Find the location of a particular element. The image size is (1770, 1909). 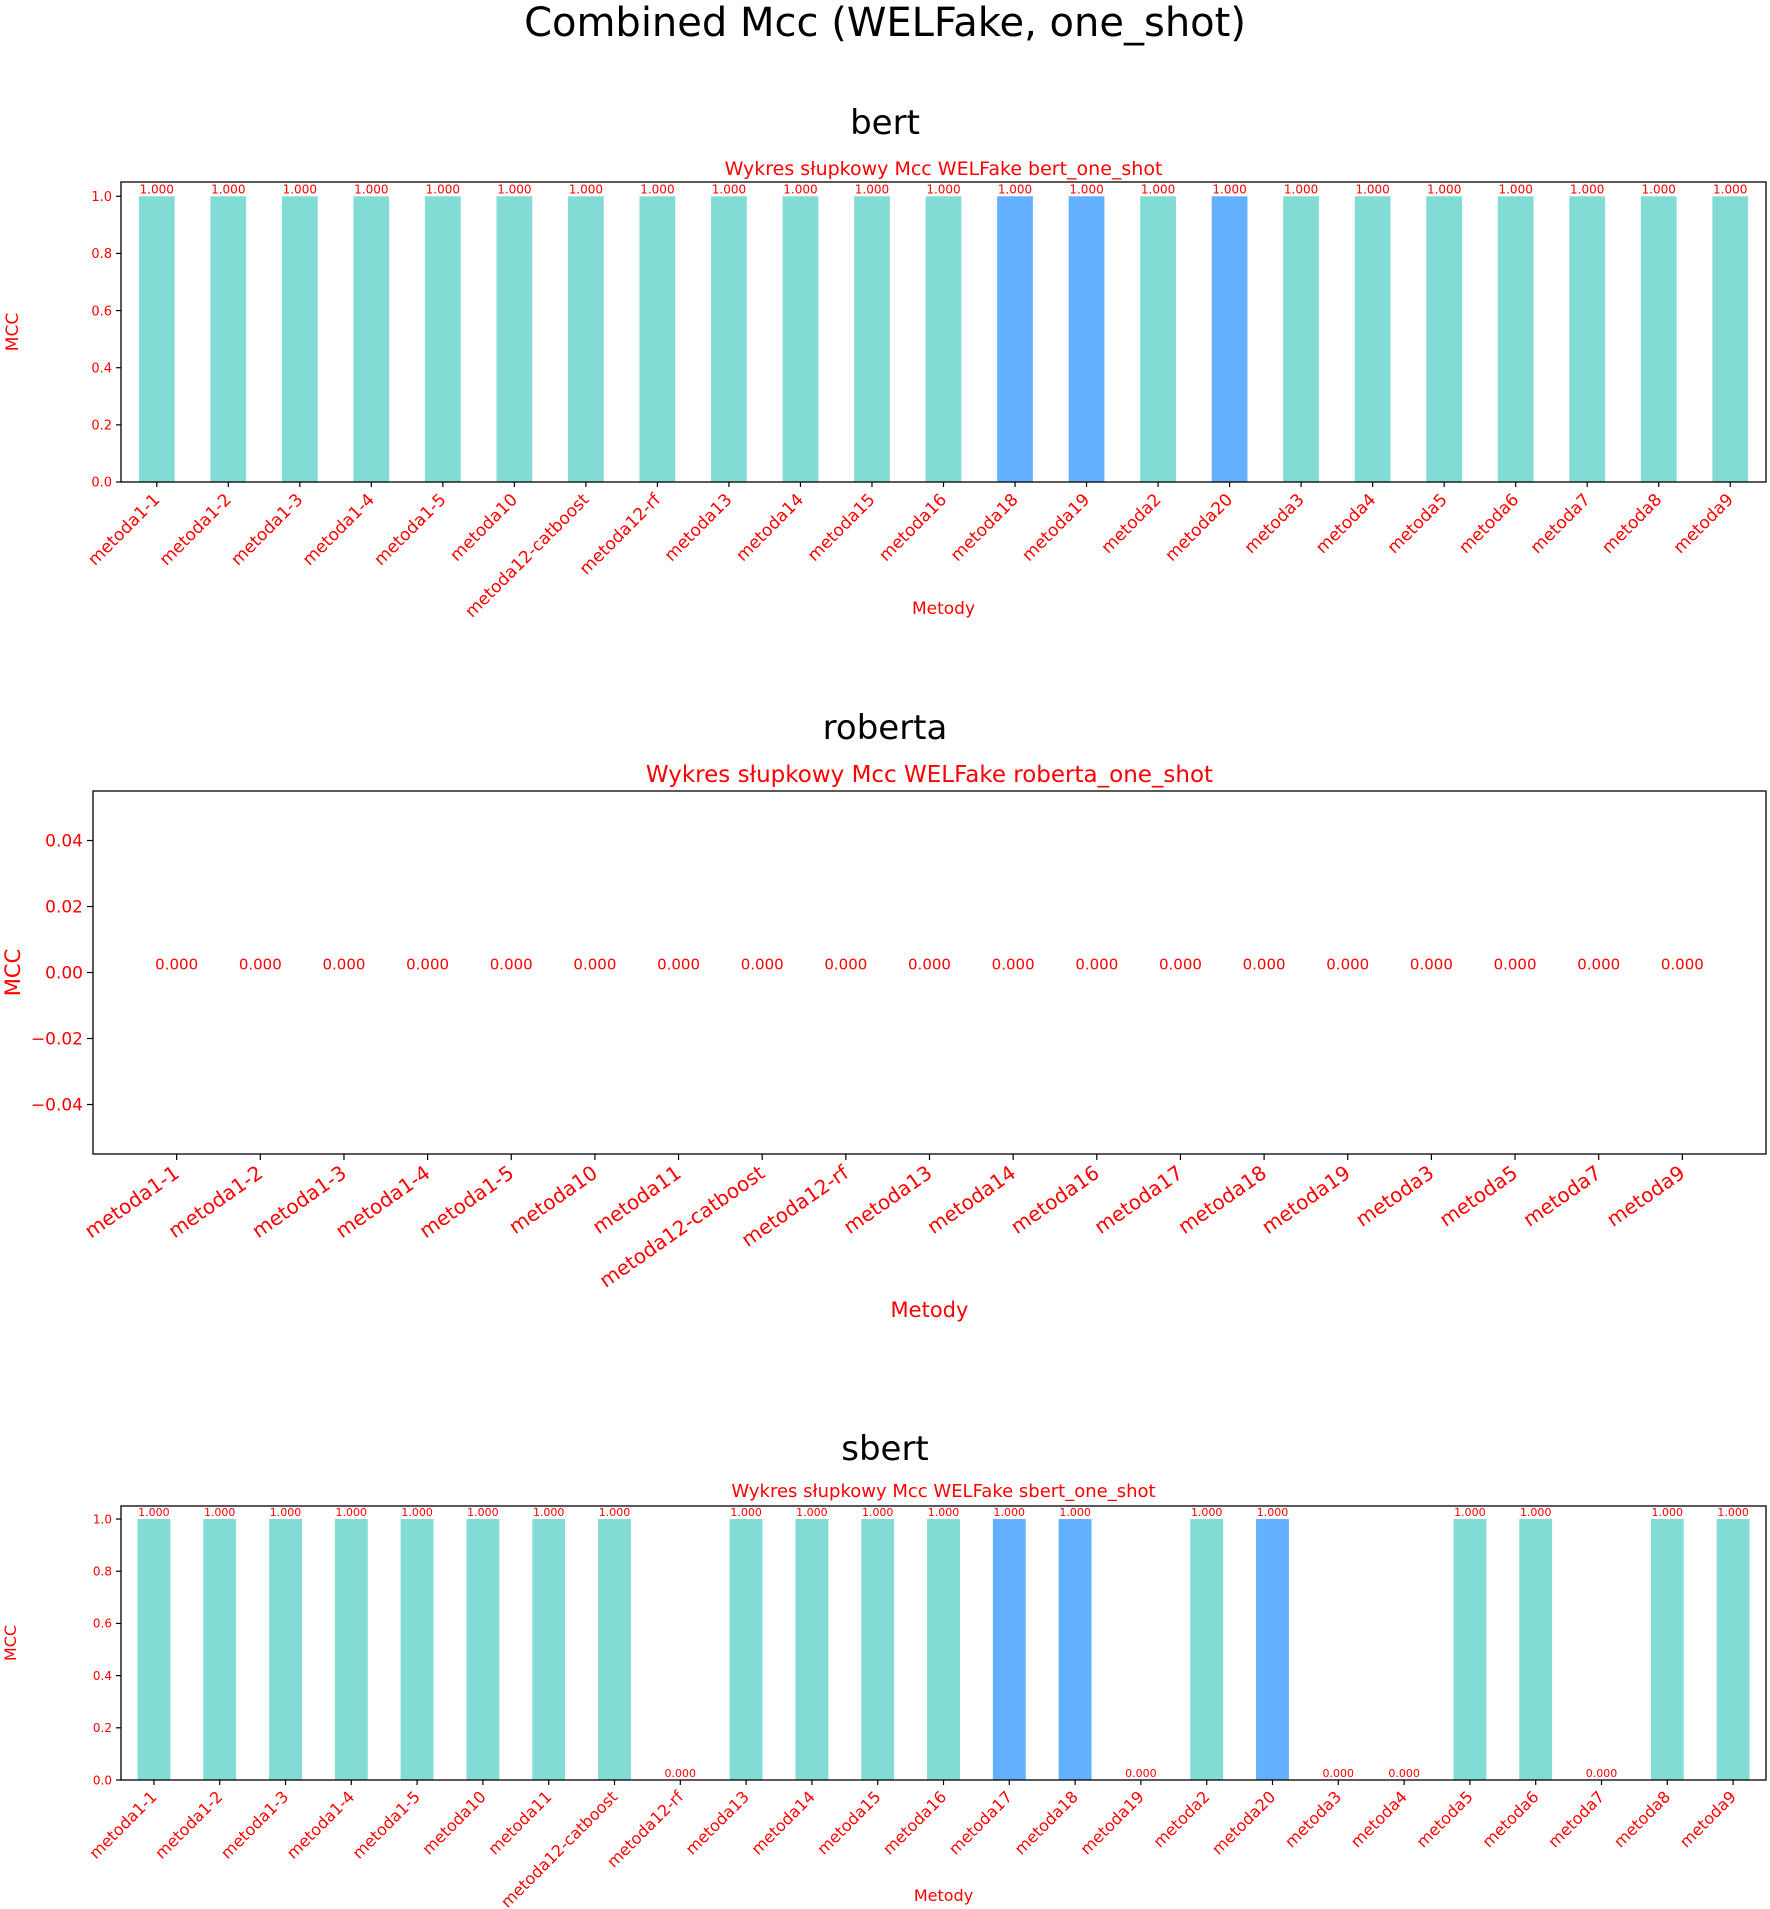

bar-metoda6 is located at coordinates (1536, 1649).